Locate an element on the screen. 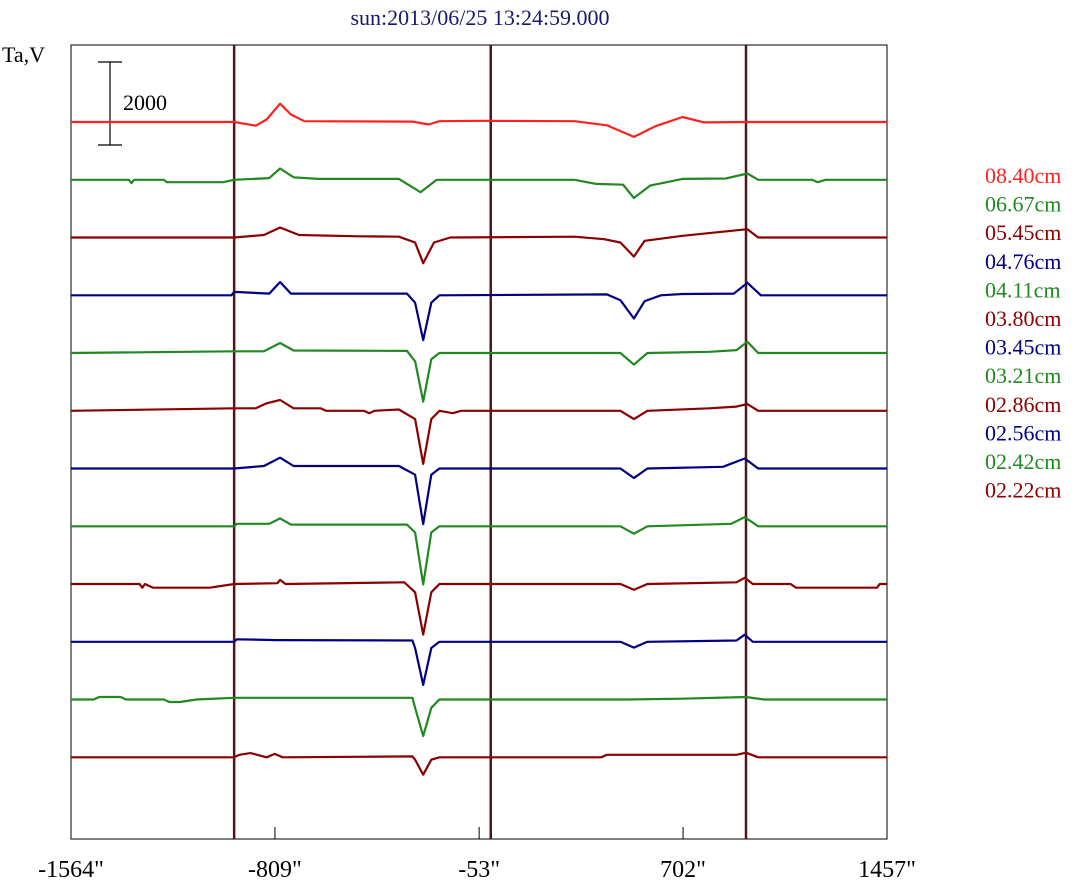  legend-item-03.80cm: 03.80cm is located at coordinates (1023, 318).